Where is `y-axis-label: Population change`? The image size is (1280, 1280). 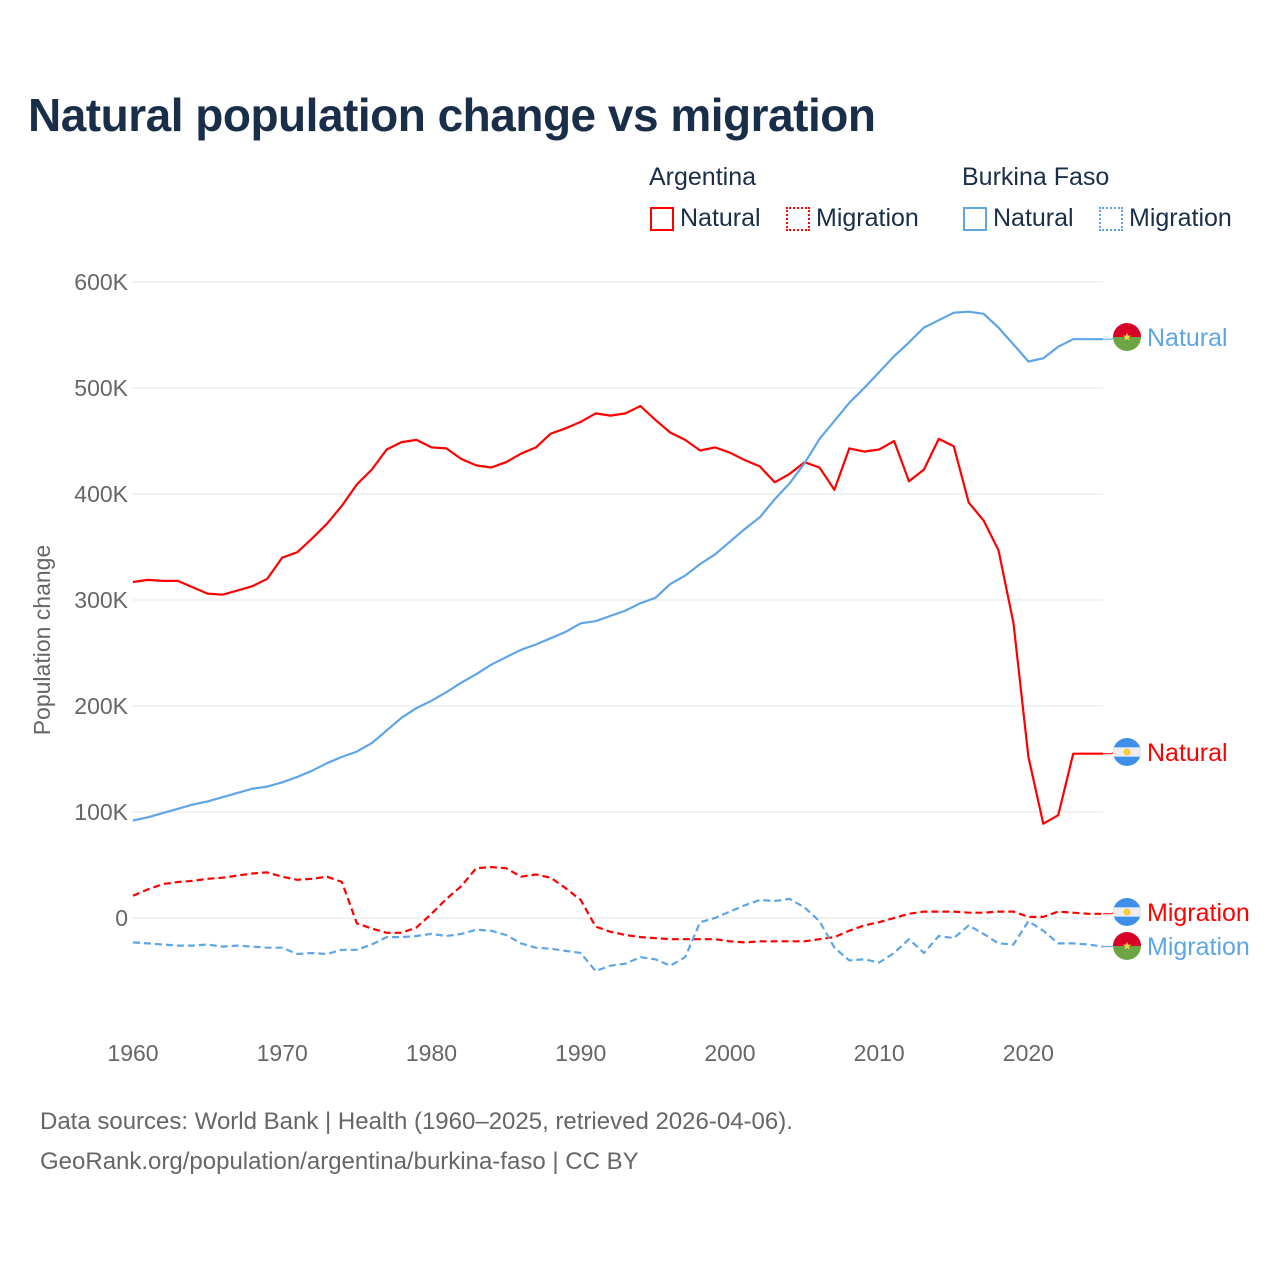
y-axis-label: Population change is located at coordinates (42, 640).